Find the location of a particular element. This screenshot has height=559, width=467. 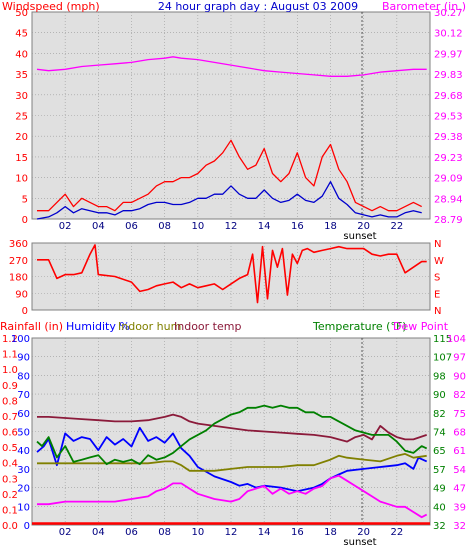

y-tick-label: 15 is located at coordinates (21, 158).